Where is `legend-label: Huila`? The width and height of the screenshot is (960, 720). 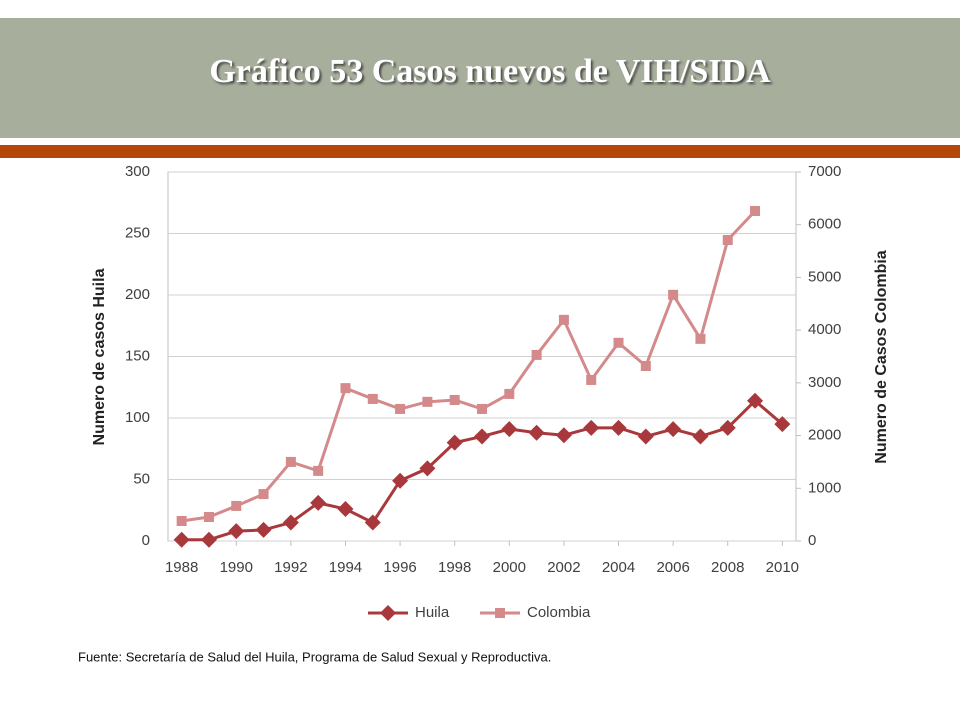
legend-label: Huila is located at coordinates (432, 612).